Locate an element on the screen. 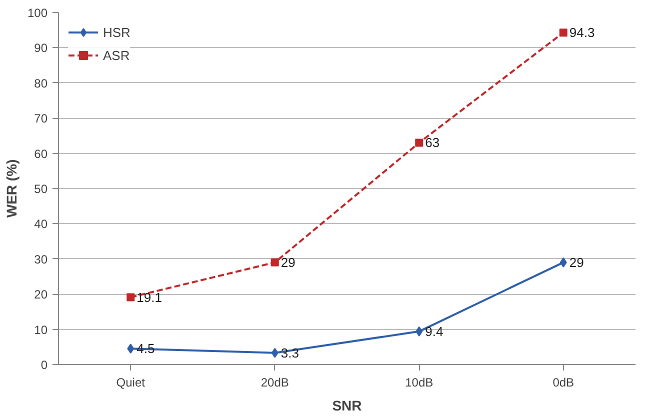  y-tick-label: 20 is located at coordinates (41, 295).